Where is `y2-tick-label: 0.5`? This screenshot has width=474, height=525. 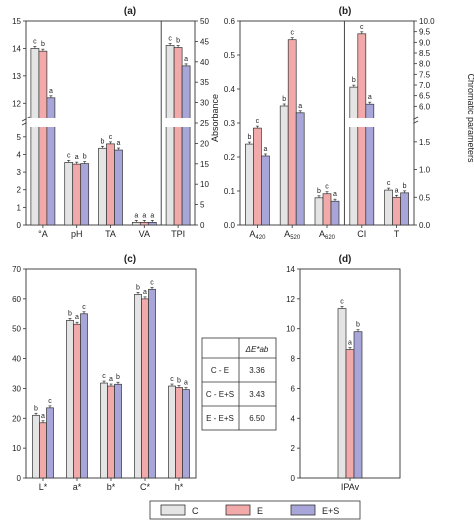
y2-tick-label: 0.5 is located at coordinates (425, 197).